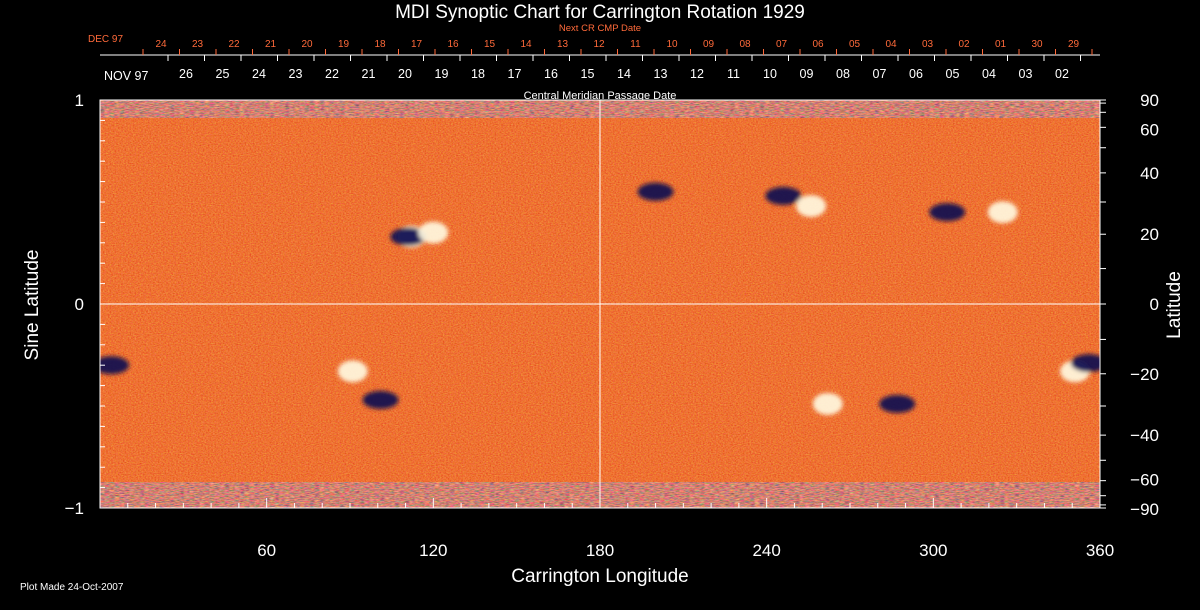 This screenshot has height=610, width=1200. I want to click on next-cr-date: 08, so click(745, 44).